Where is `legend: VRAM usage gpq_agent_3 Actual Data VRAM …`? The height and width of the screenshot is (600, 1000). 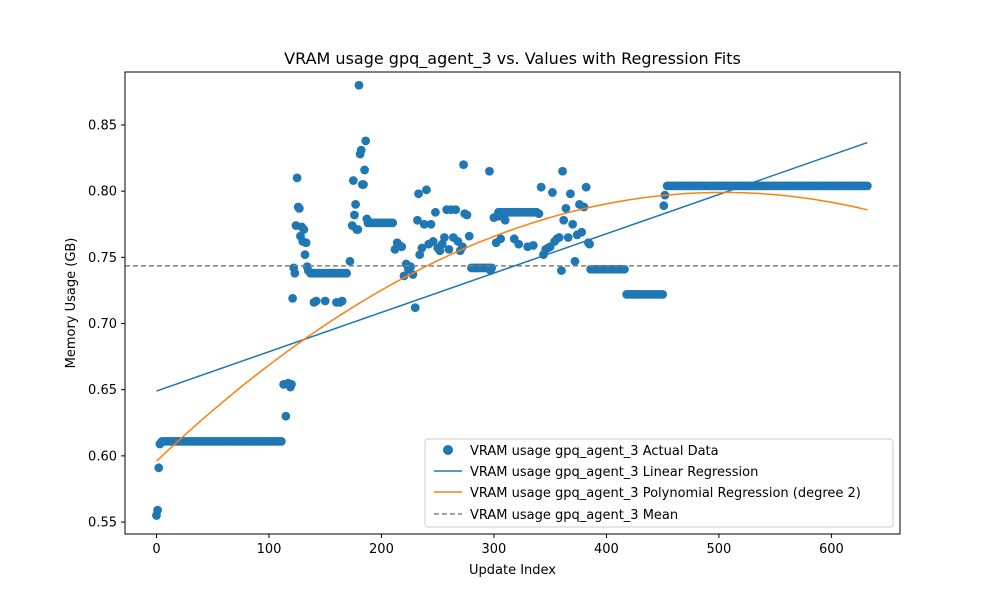
legend: VRAM usage gpq_agent_3 Actual Data VRAM … is located at coordinates (659, 483).